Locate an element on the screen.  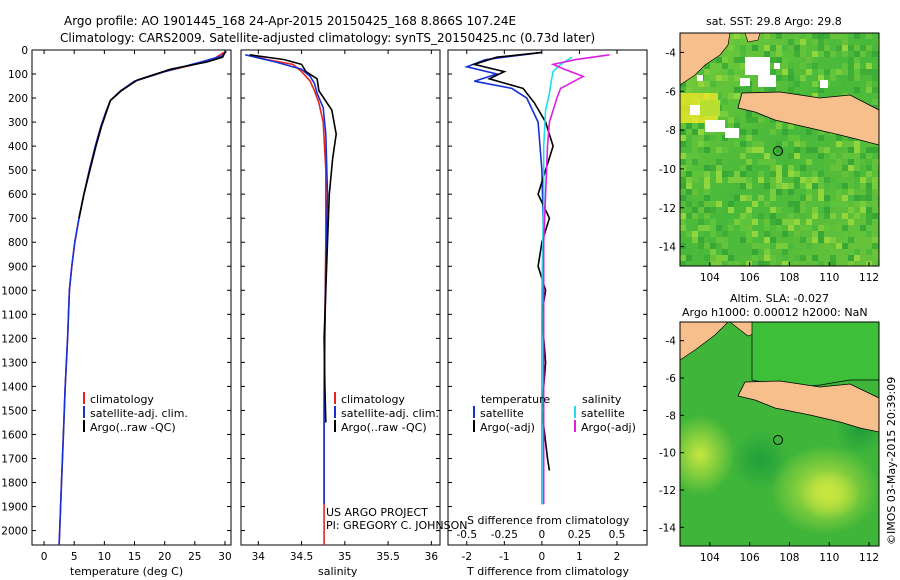
salinity-xlabel: salinity is located at coordinates (338, 571).